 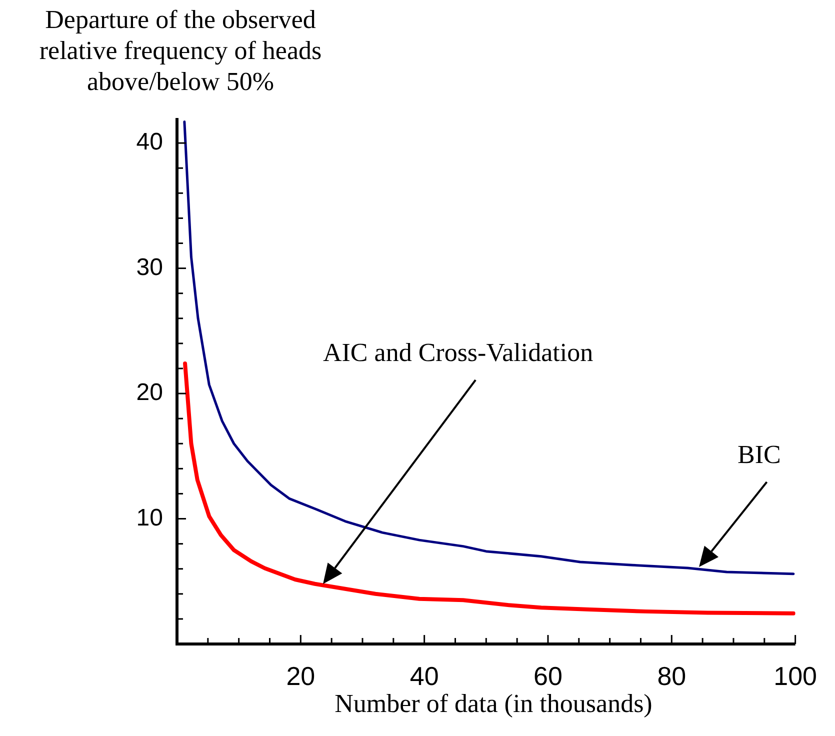 I want to click on x-tick-label: 20, so click(x=301, y=675).